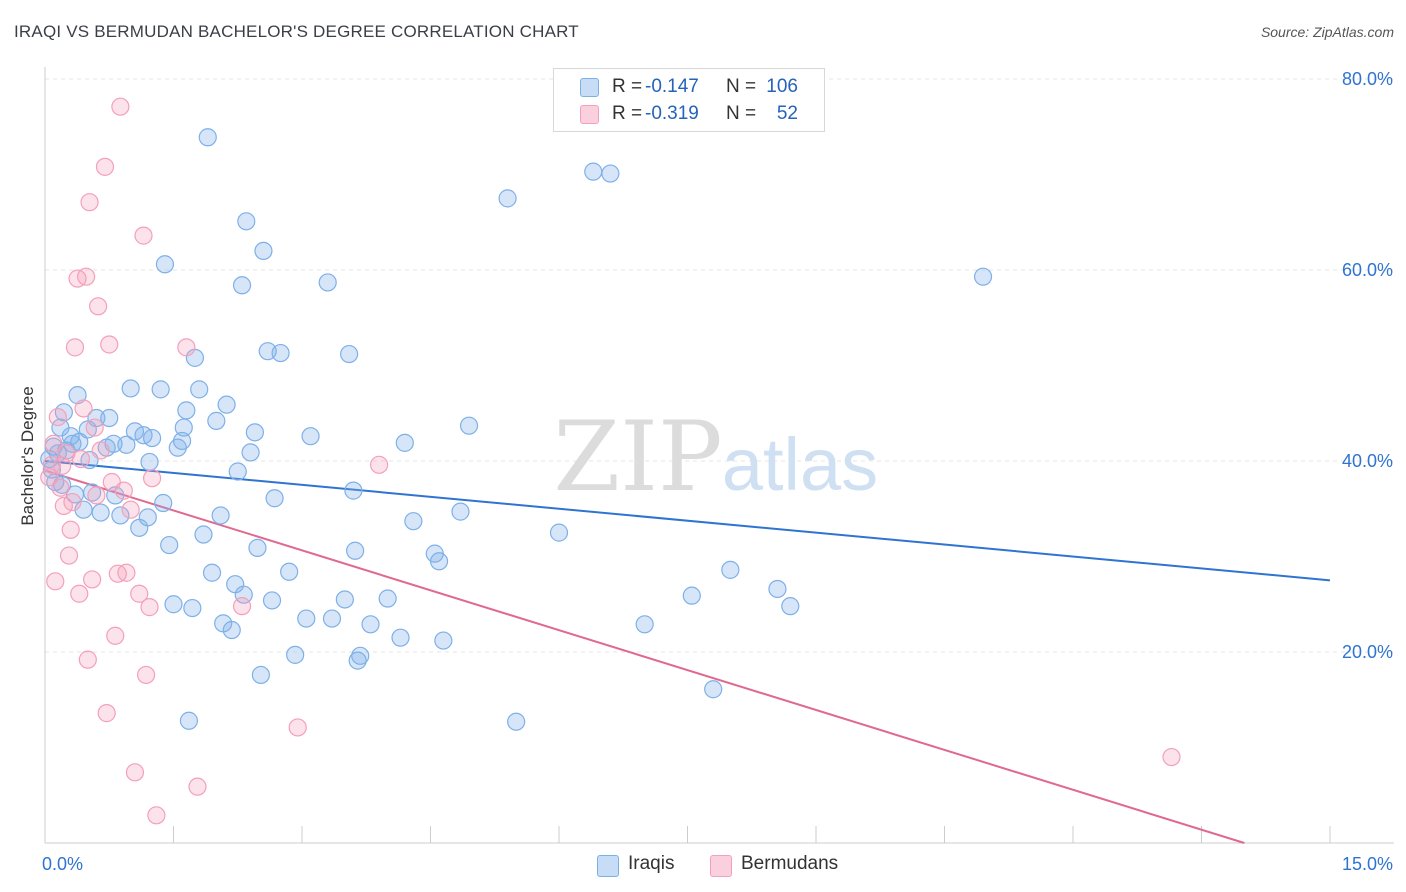 This screenshot has width=1406, height=892. What do you see at coordinates (608, 866) in the screenshot?
I see `legend-swatch-iraqis` at bounding box center [608, 866].